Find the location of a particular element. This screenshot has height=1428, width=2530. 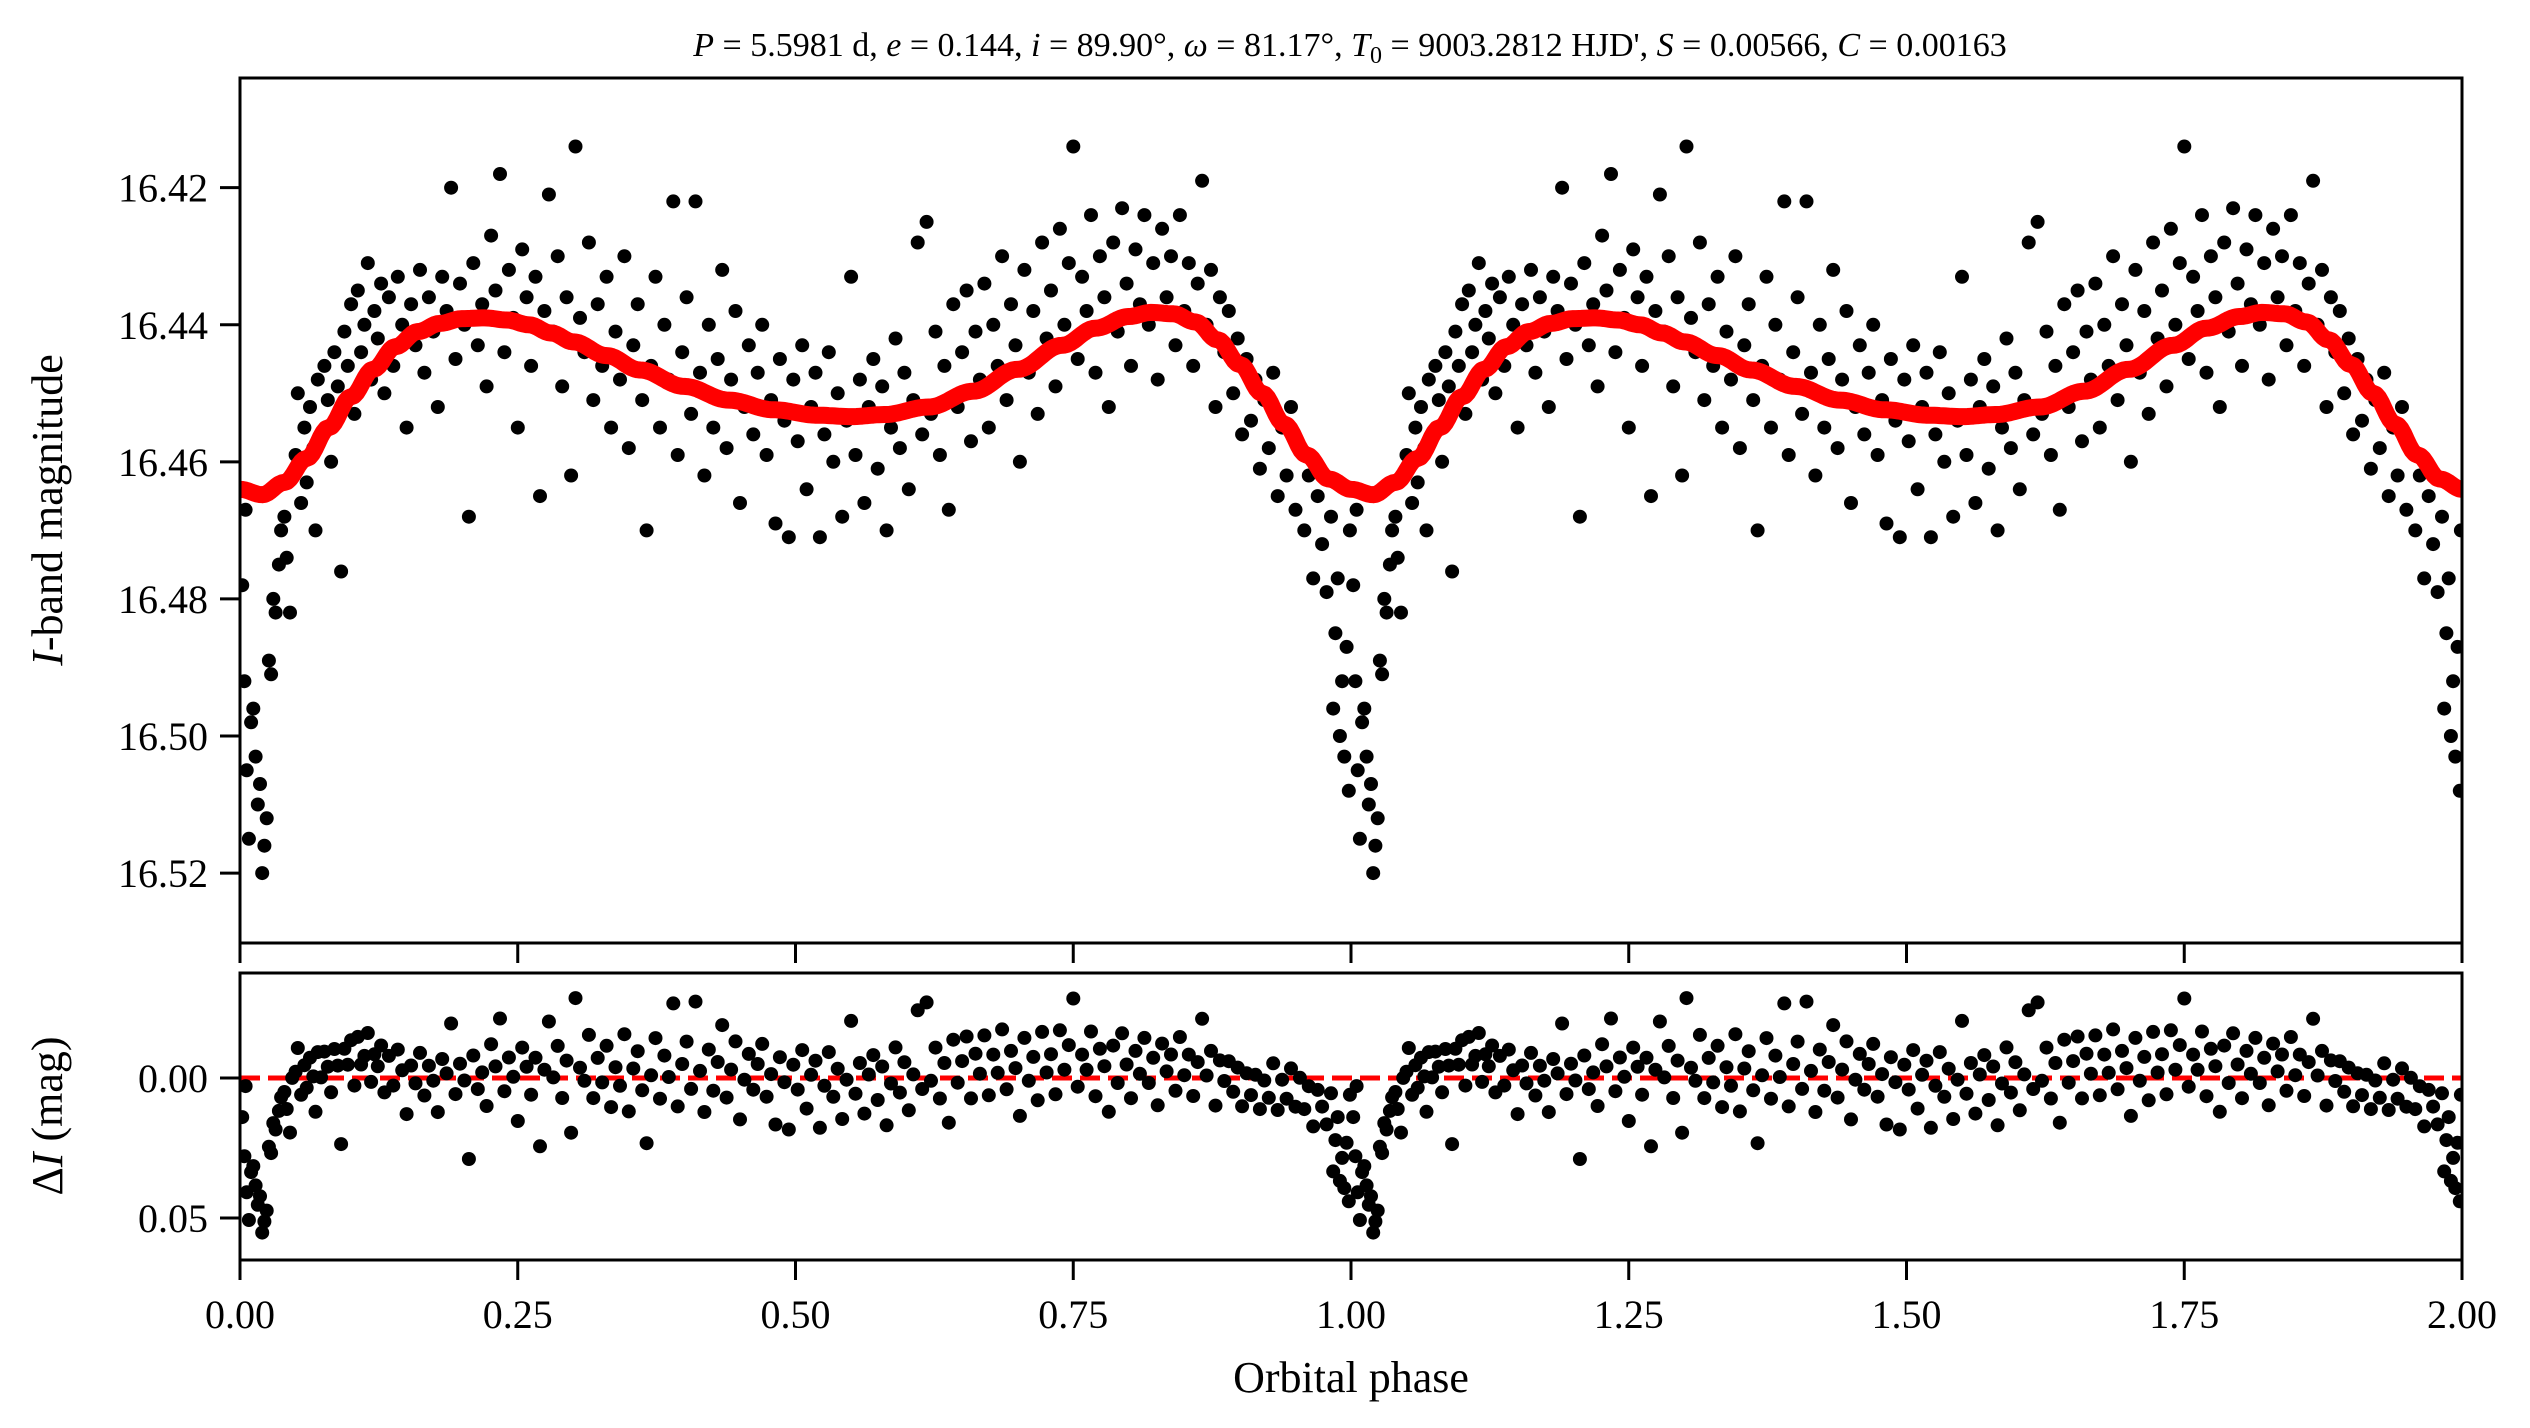

ylabel-delta: Δ is located at coordinates (47, 1181).